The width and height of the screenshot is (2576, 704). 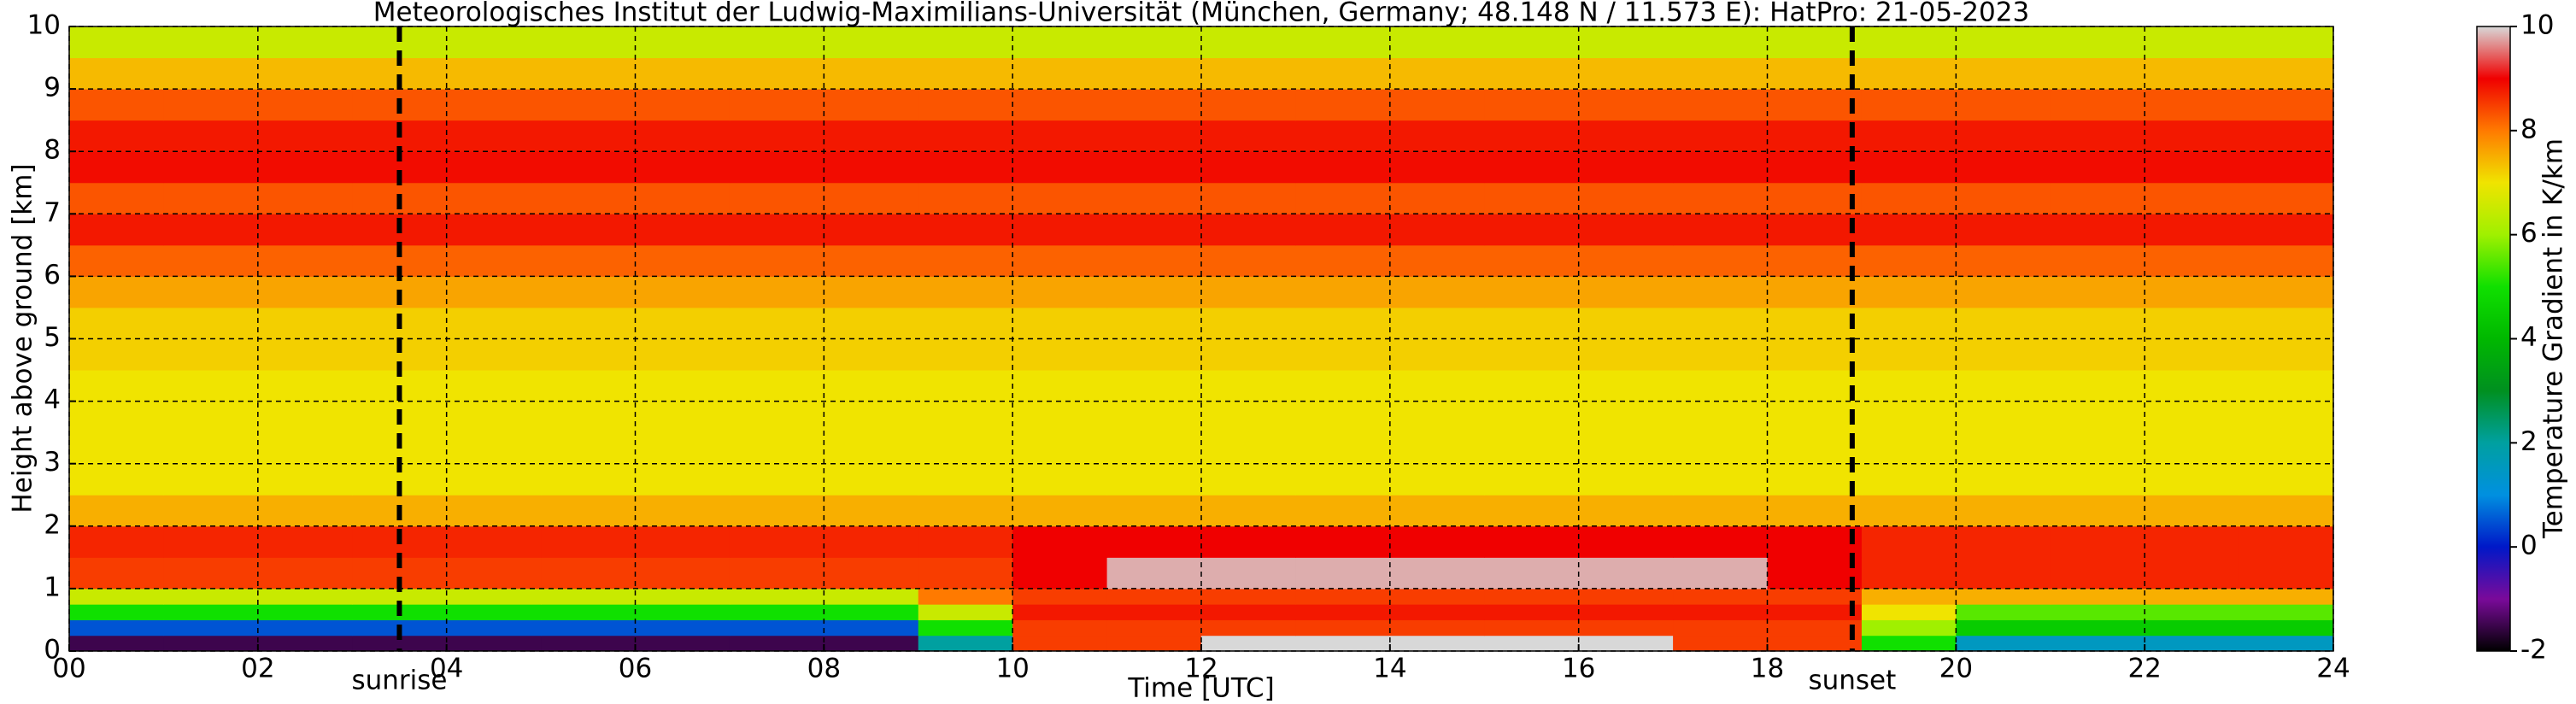 I want to click on colorbar-tick-label: 4, so click(x=2529, y=337).